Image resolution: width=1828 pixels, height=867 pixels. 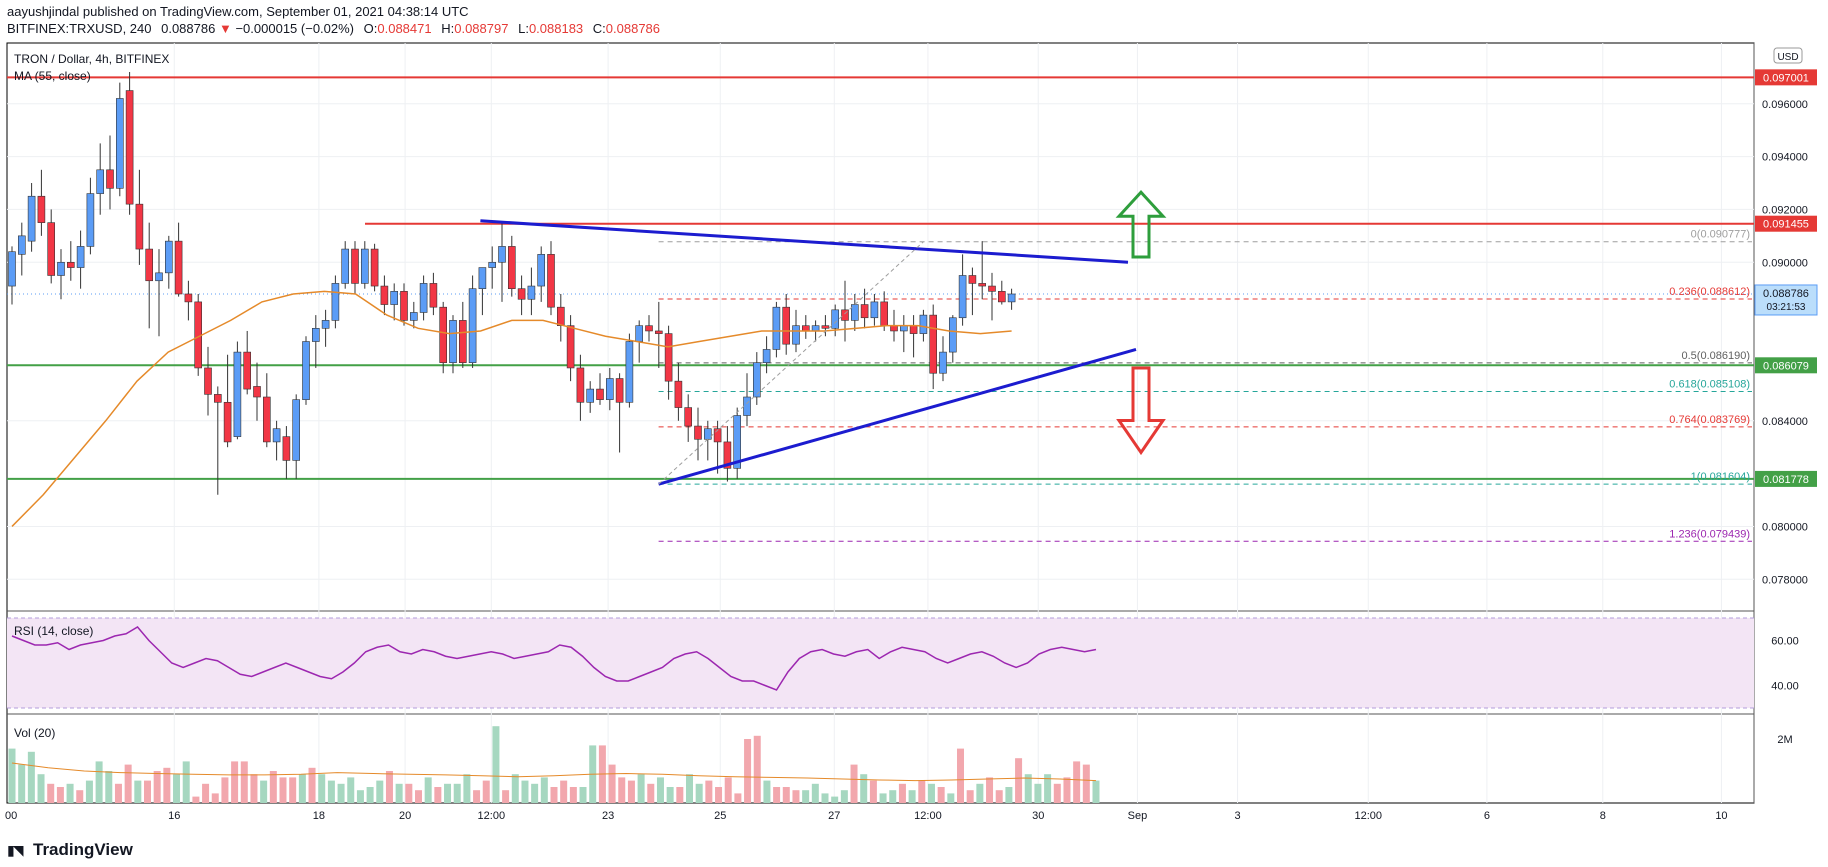 What do you see at coordinates (448, 28) in the screenshot?
I see `high-label: H:` at bounding box center [448, 28].